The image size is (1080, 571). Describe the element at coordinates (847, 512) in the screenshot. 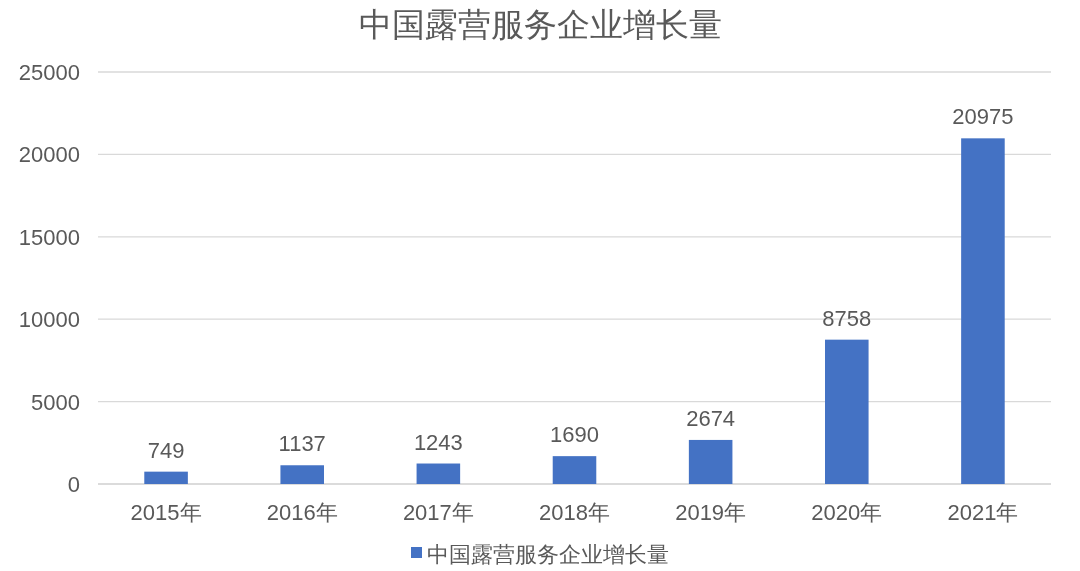

I see `x-tick-label: 2020年` at that location.